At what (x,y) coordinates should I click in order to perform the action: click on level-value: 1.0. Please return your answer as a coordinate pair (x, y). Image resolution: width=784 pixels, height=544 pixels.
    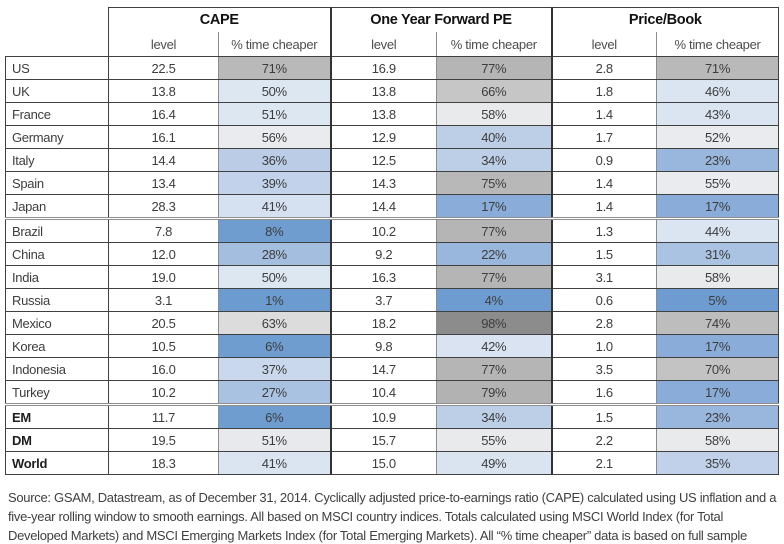
    Looking at the image, I should click on (604, 346).